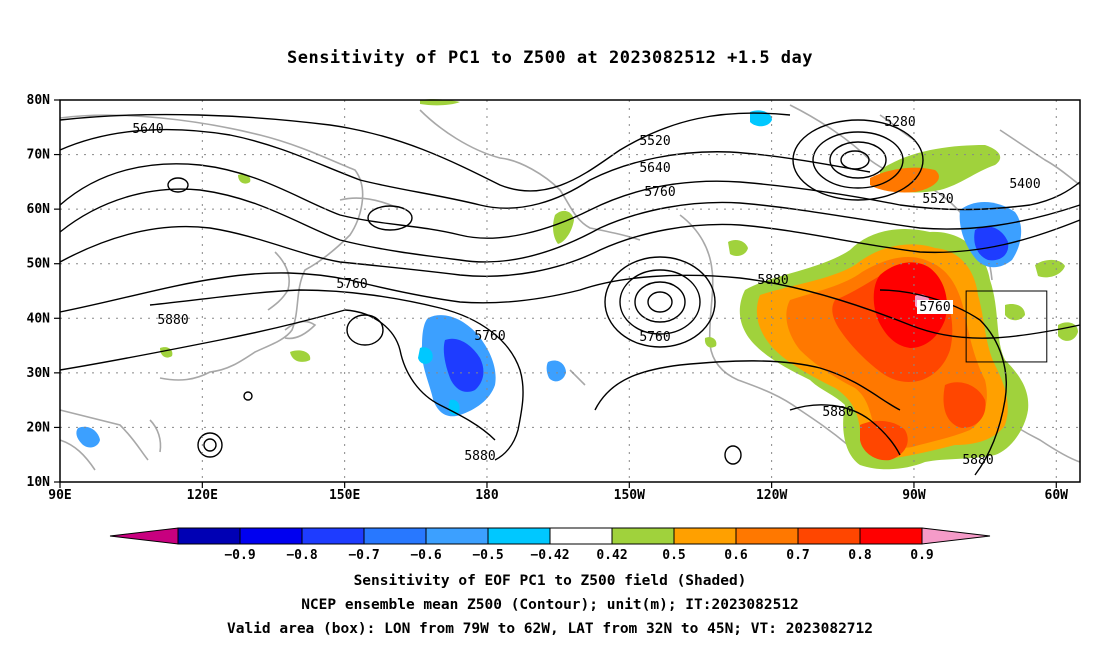 This screenshot has height=650, width=1100. I want to click on shade-baja-green, so click(710, 342).